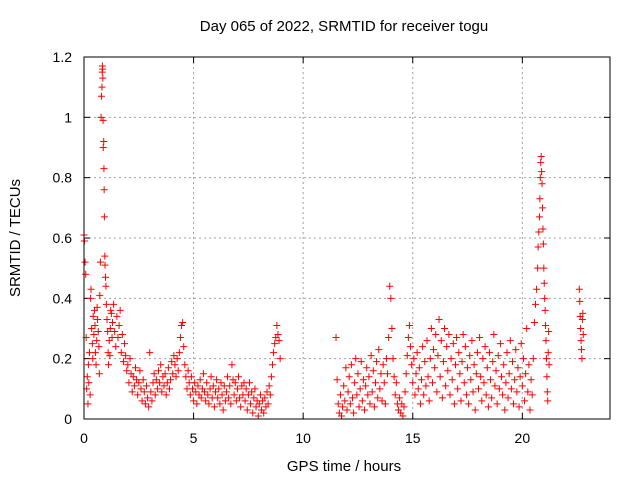 The height and width of the screenshot is (480, 640). What do you see at coordinates (68, 117) in the screenshot?
I see `y-tick-label: 1` at bounding box center [68, 117].